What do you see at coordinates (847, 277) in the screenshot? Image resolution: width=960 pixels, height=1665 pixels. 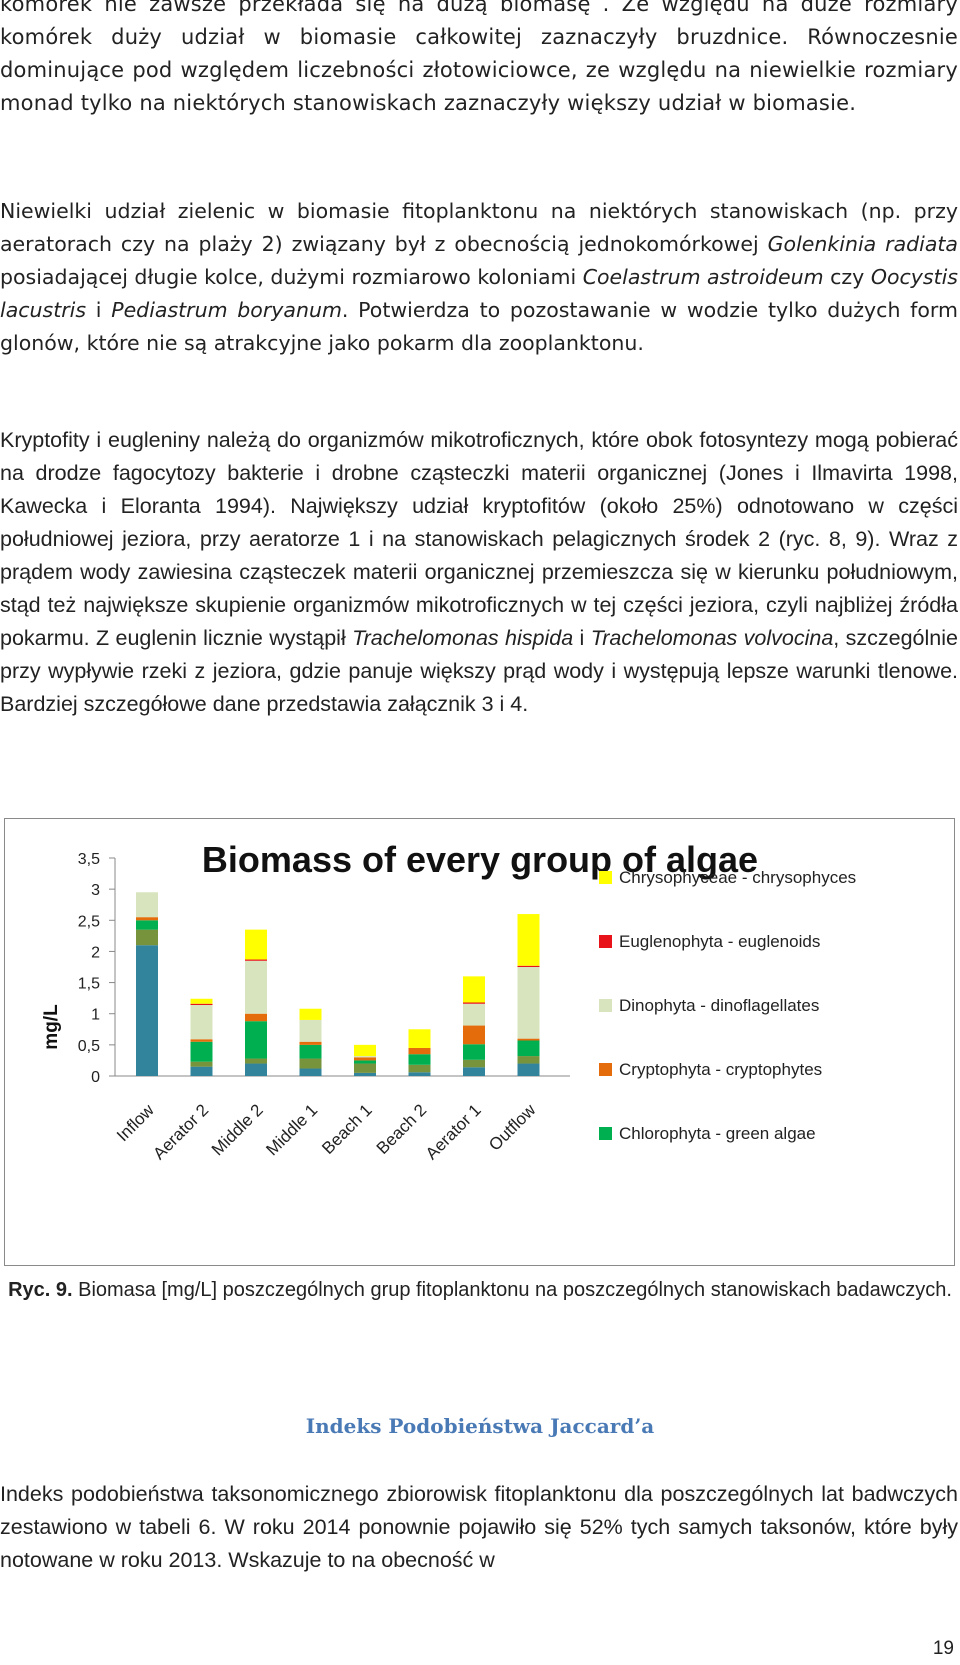 I see `text-run: czy` at bounding box center [847, 277].